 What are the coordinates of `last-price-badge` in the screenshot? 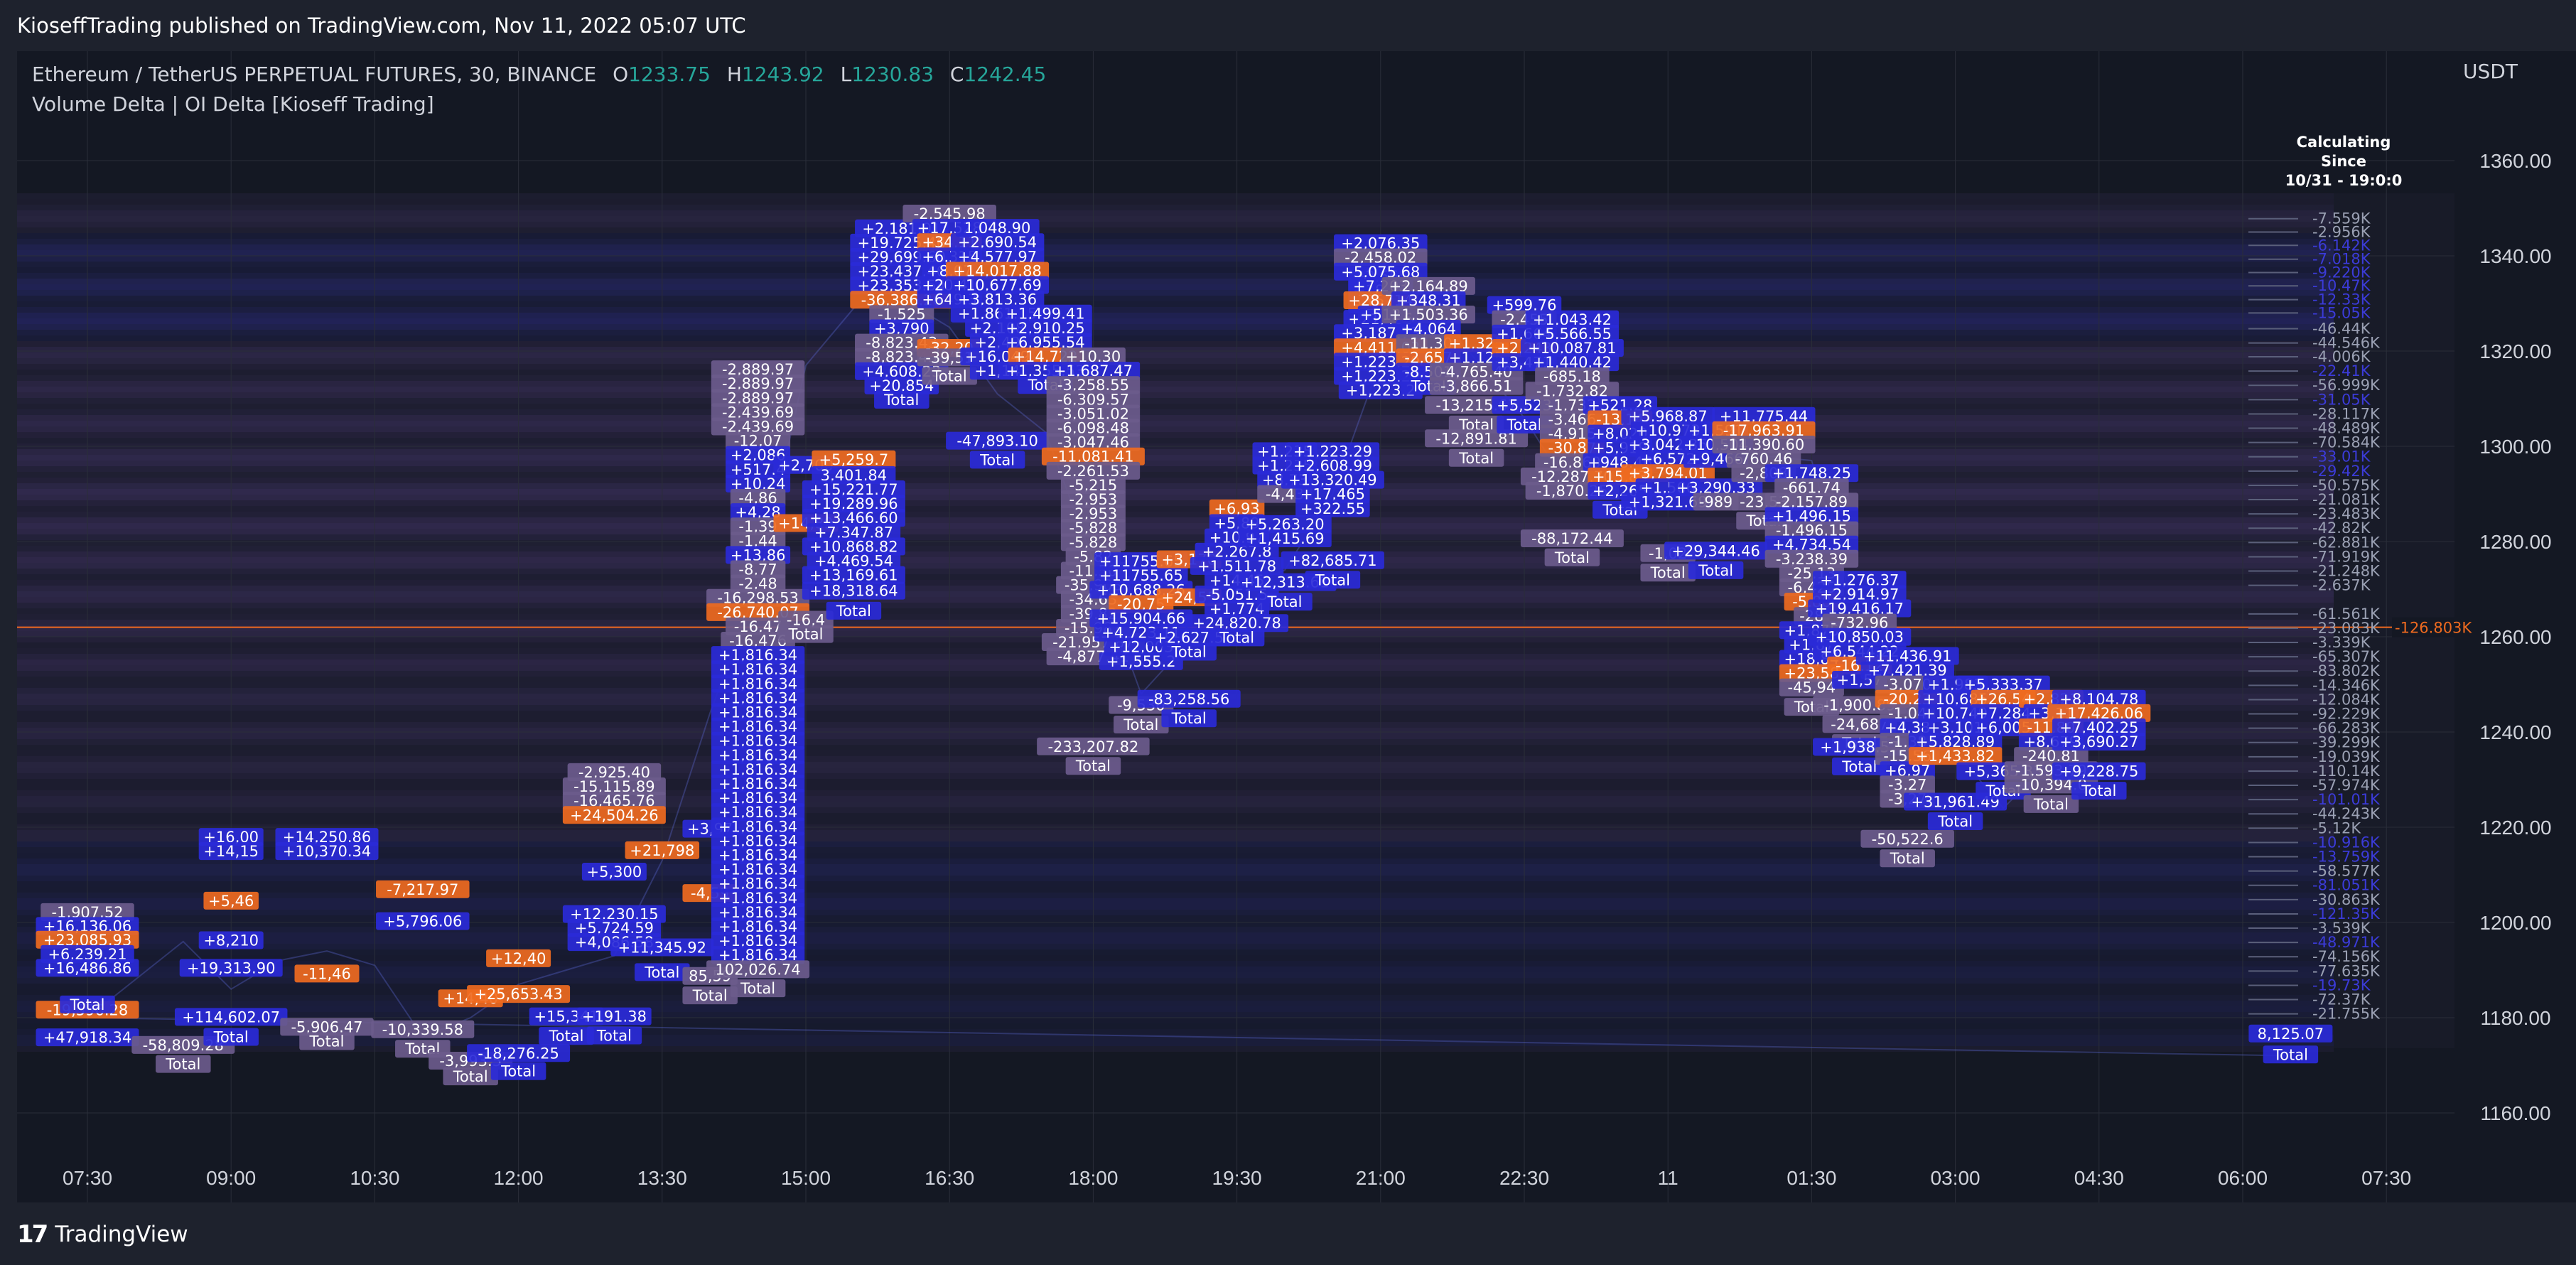 It's located at (2423, 627).